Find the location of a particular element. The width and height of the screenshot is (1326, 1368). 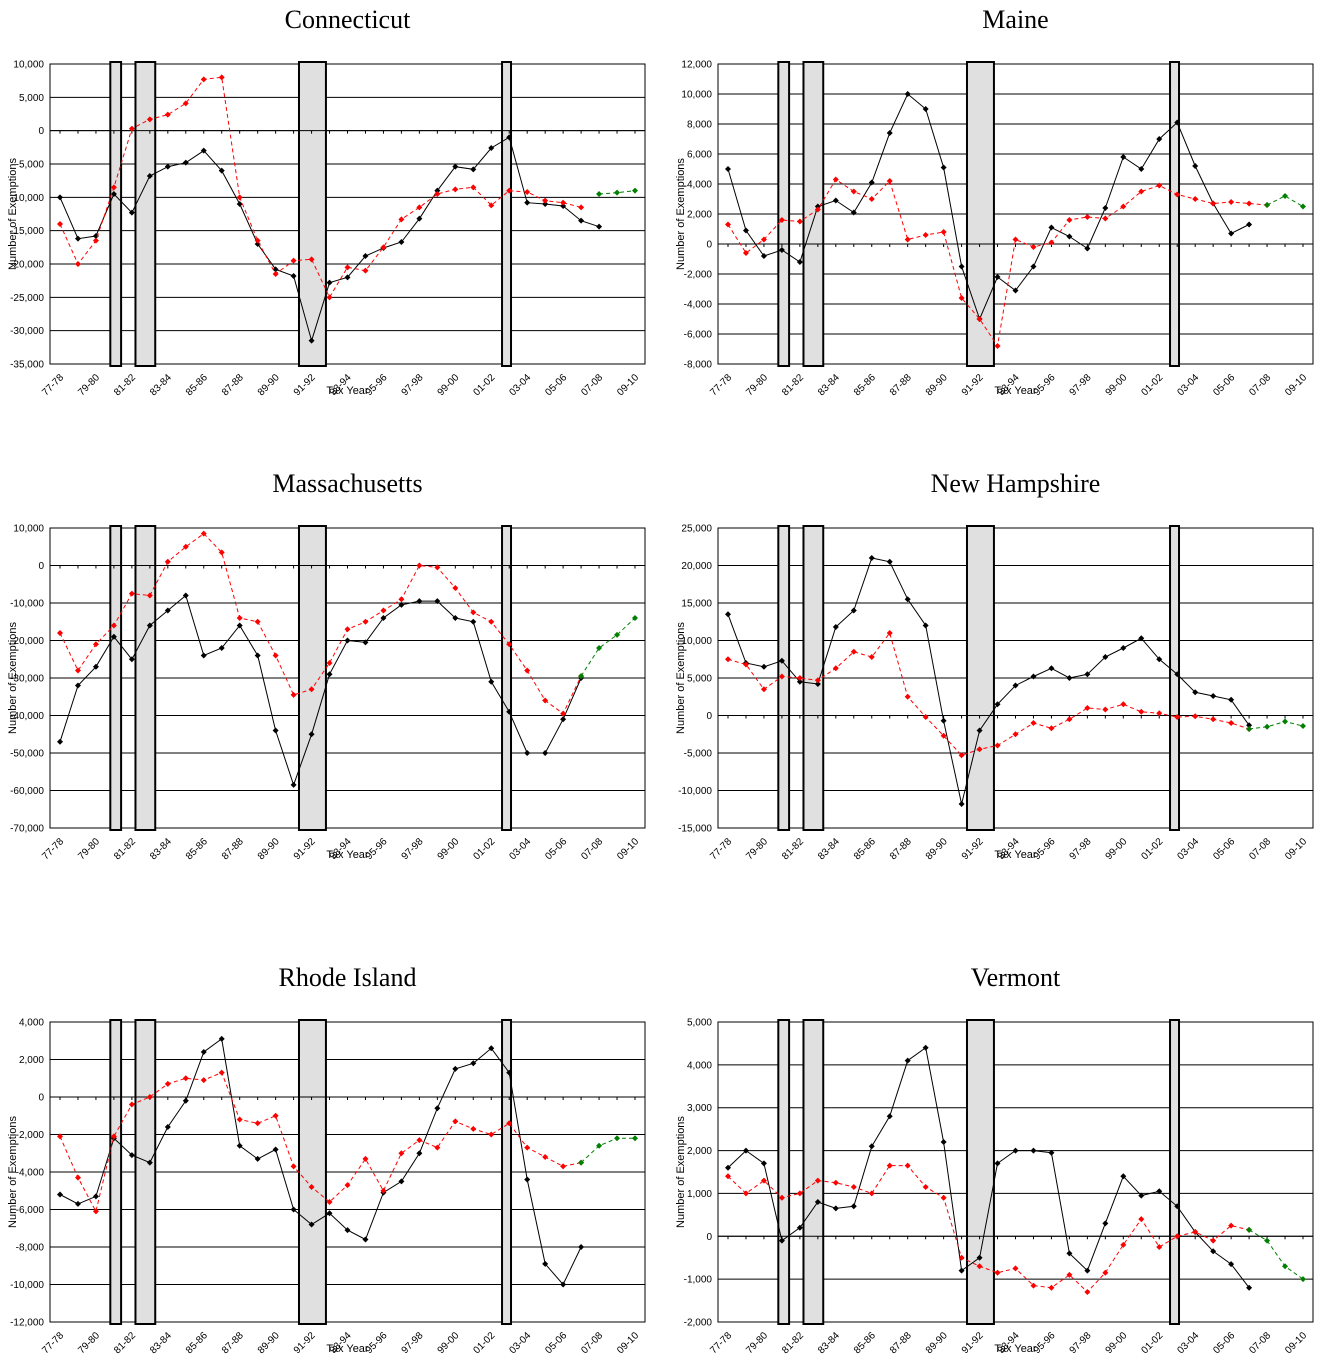

y-tick-label: 0 is located at coordinates (41, 131).